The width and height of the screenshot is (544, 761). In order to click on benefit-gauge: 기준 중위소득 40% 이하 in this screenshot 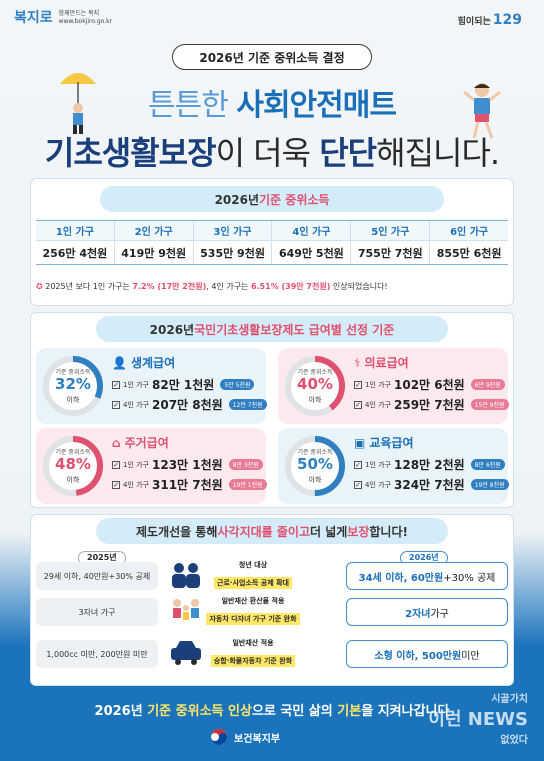, I will do `click(315, 386)`.